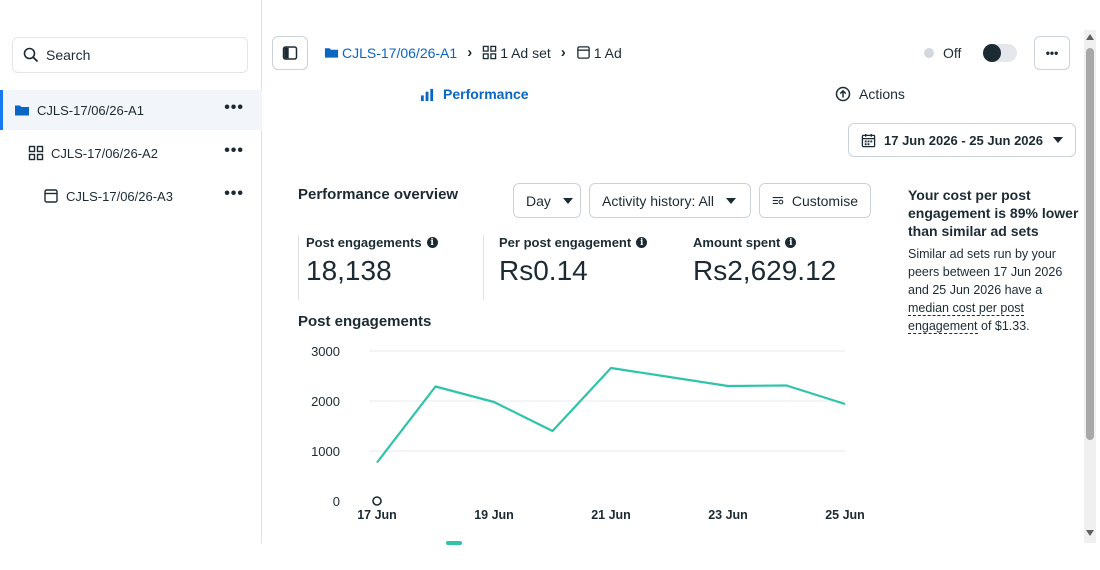 The height and width of the screenshot is (570, 1100). I want to click on breadcrumb-ad: 1 Ad, so click(599, 53).